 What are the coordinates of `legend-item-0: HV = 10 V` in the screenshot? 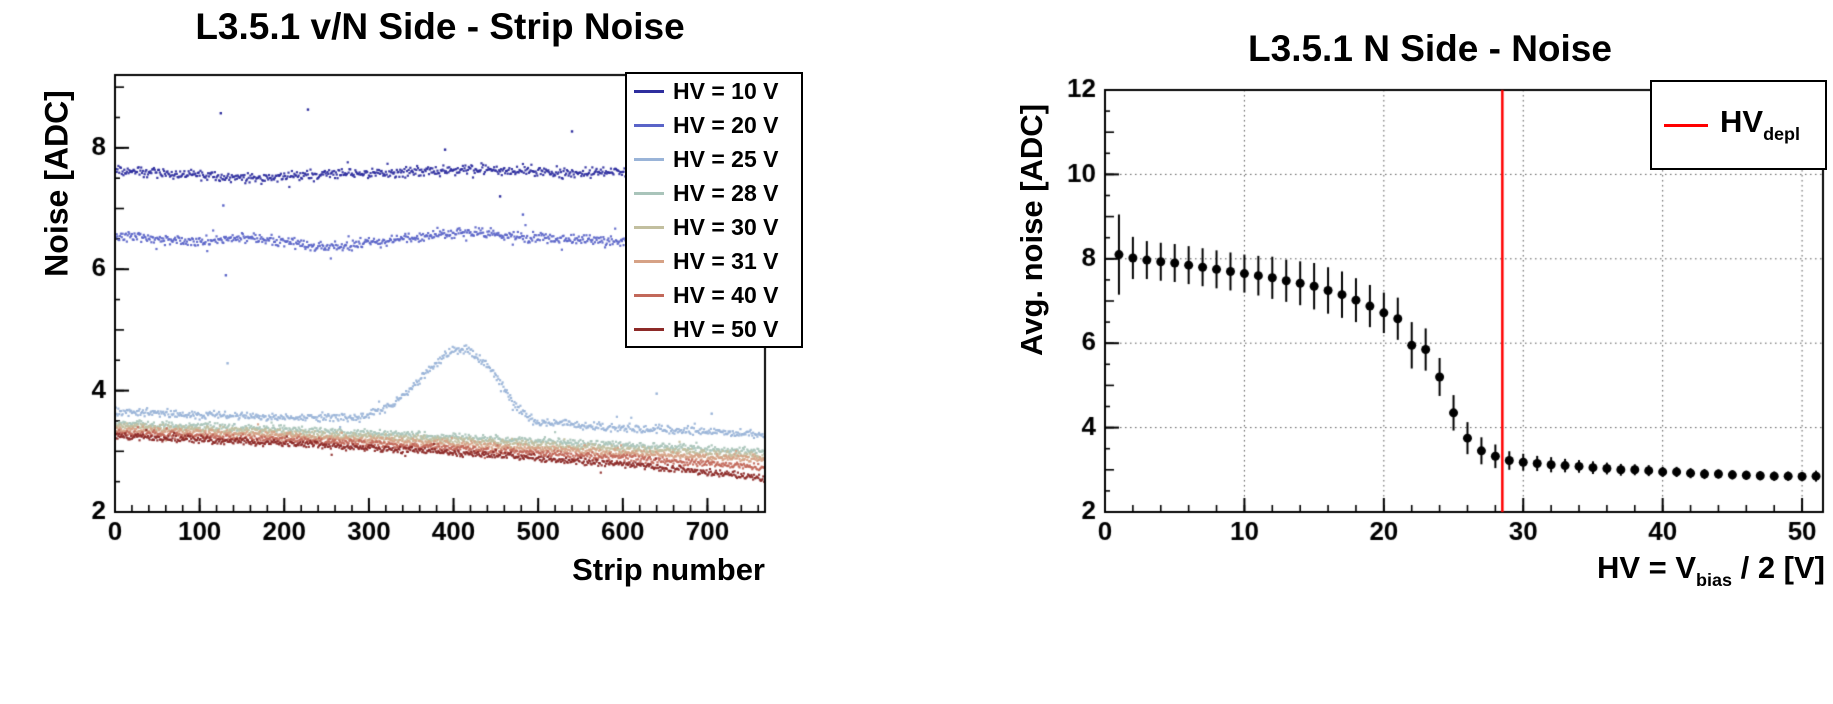 It's located at (714, 91).